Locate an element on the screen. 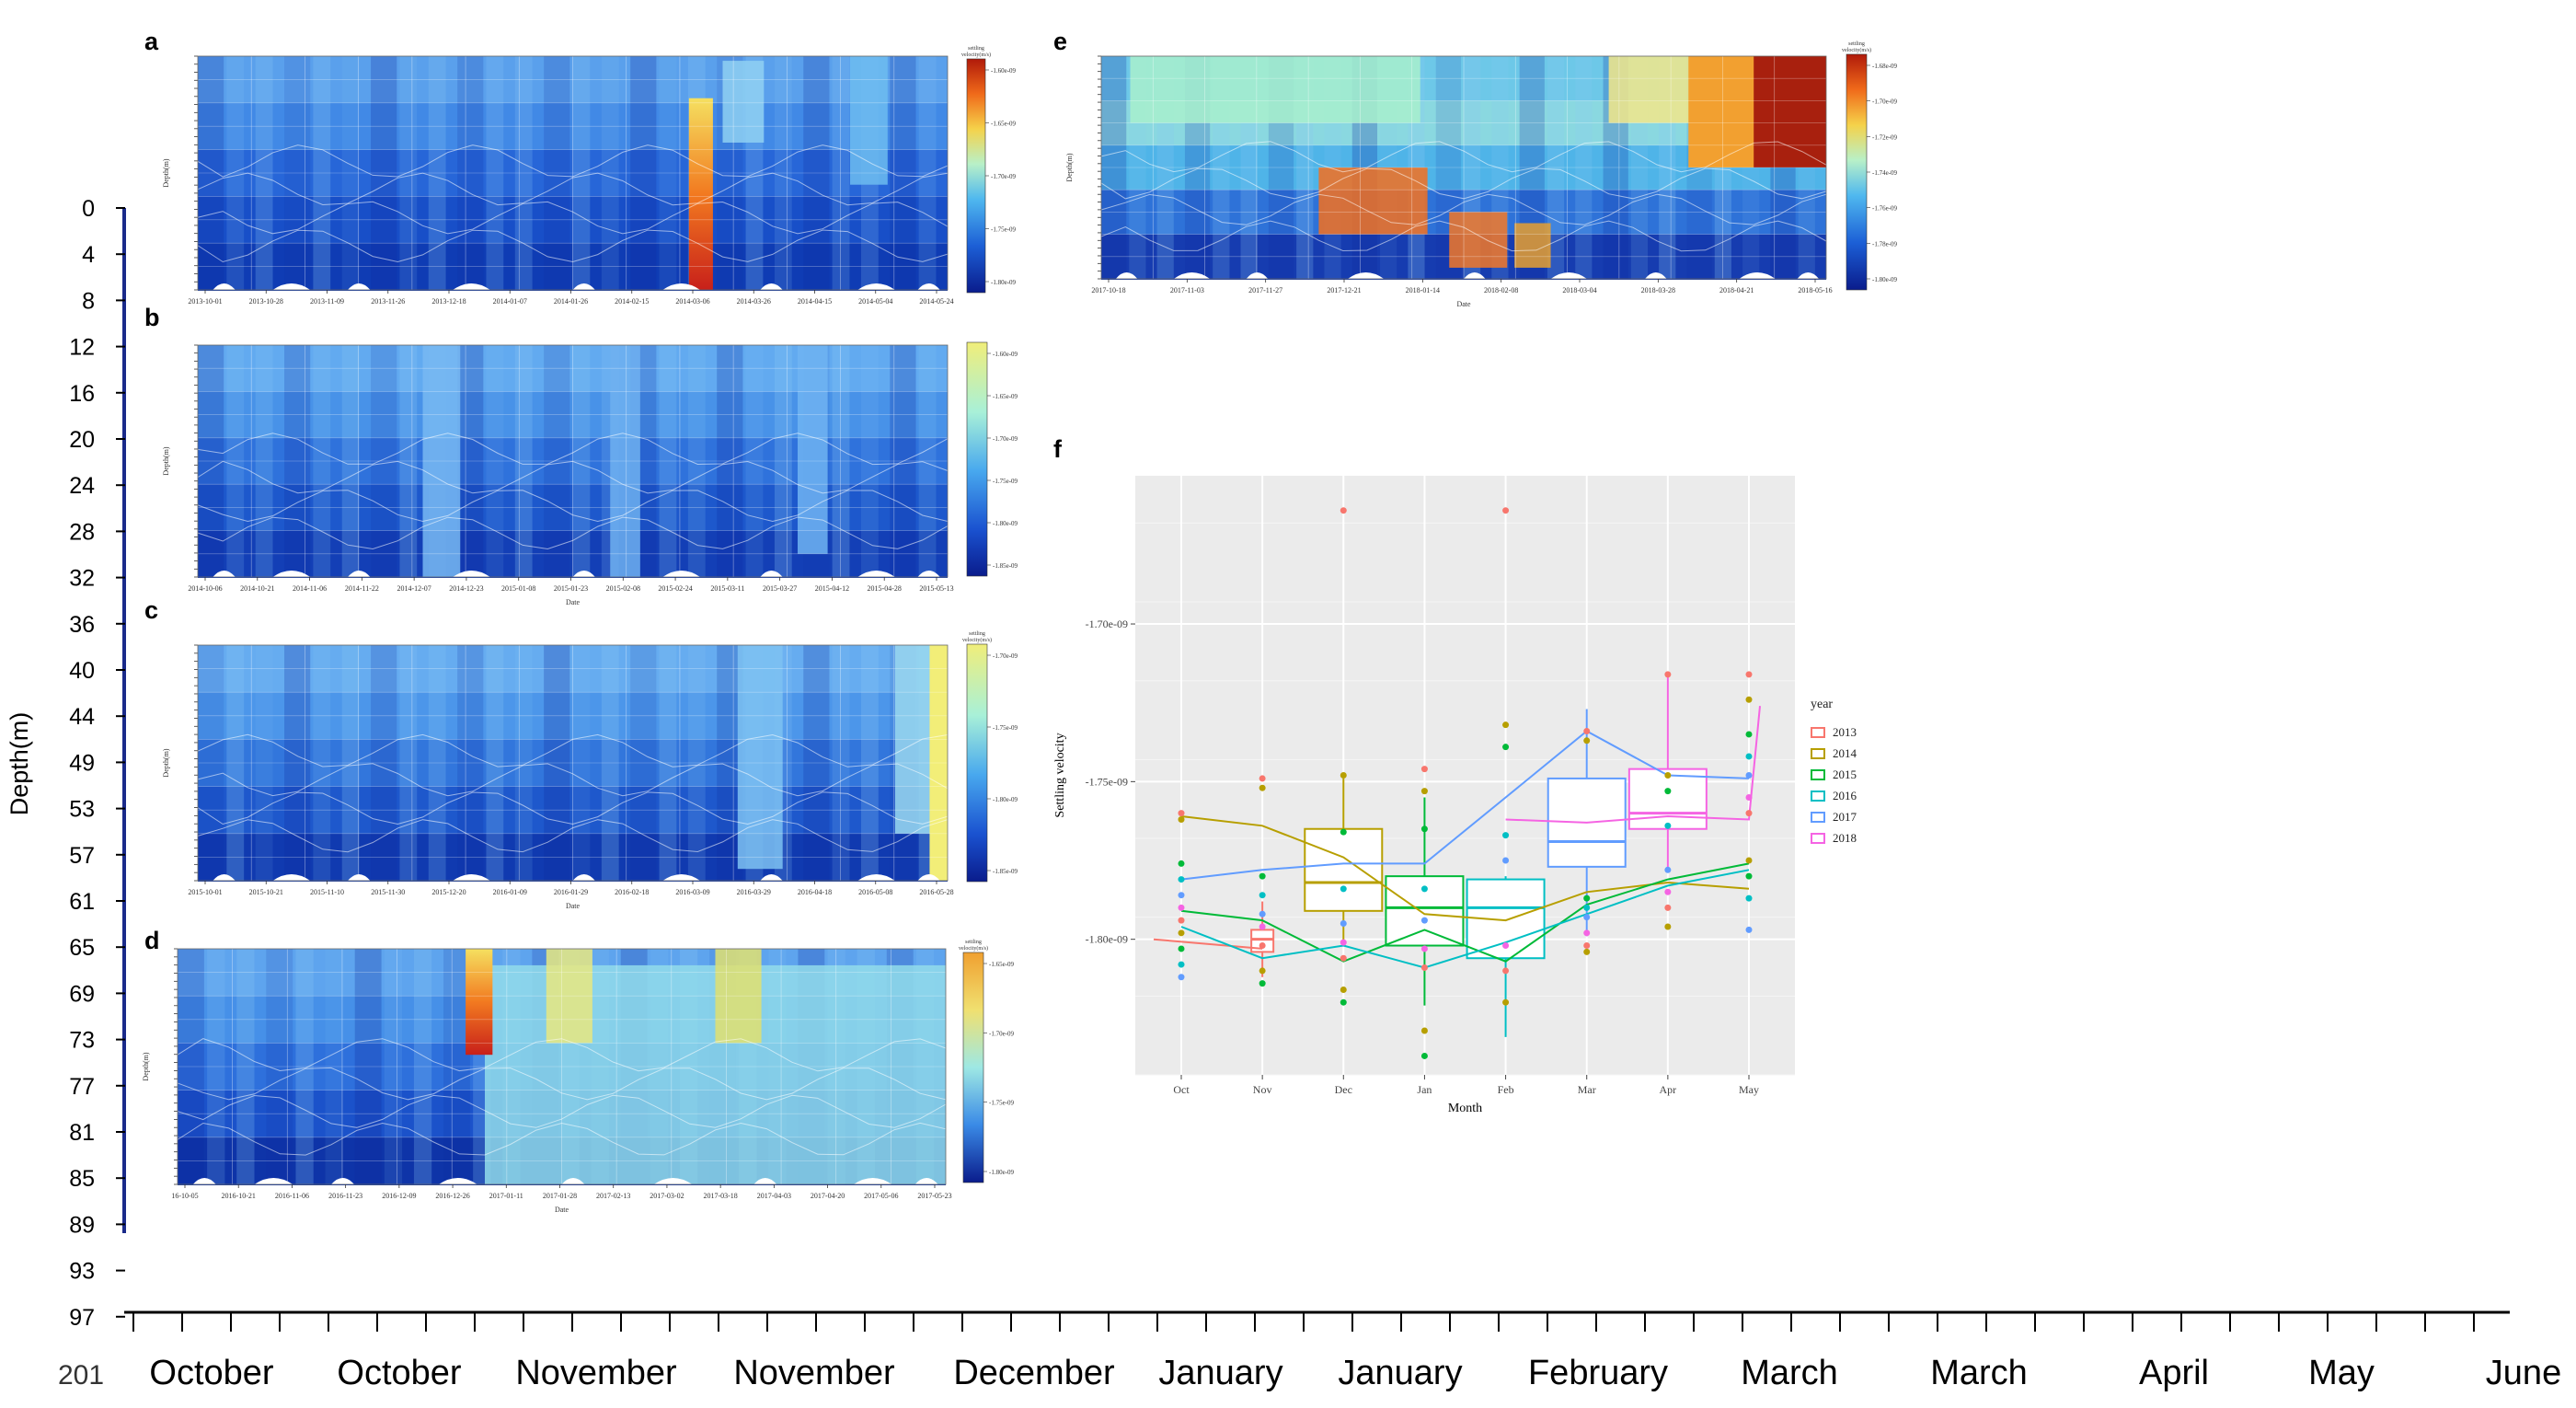 The width and height of the screenshot is (2576, 1408). date-tick-label: 2016-04-18 is located at coordinates (815, 892).